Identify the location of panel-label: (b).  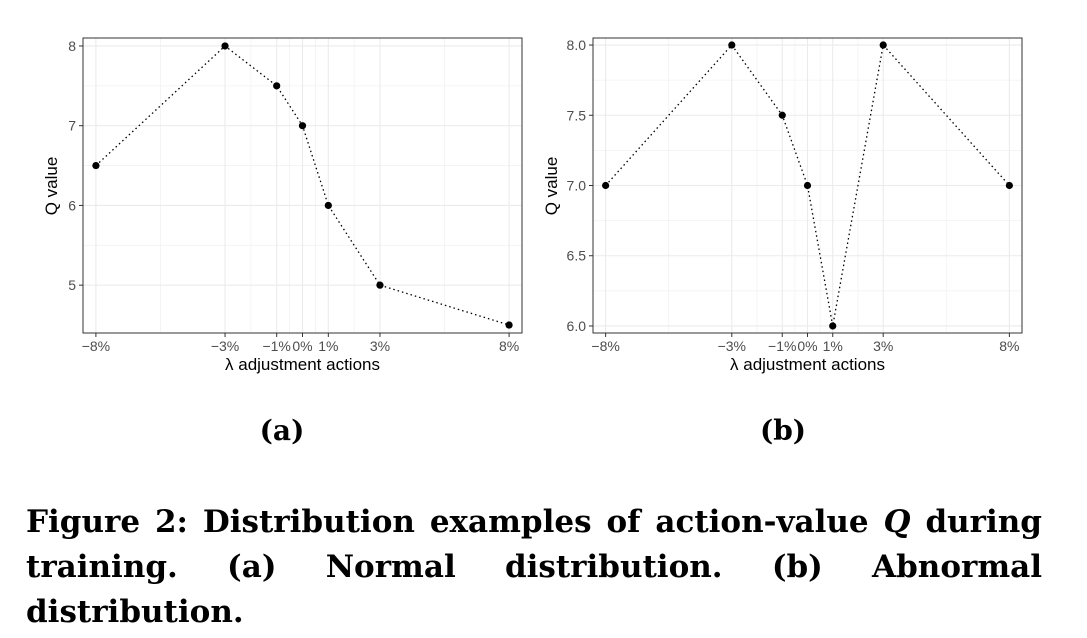
(783, 430).